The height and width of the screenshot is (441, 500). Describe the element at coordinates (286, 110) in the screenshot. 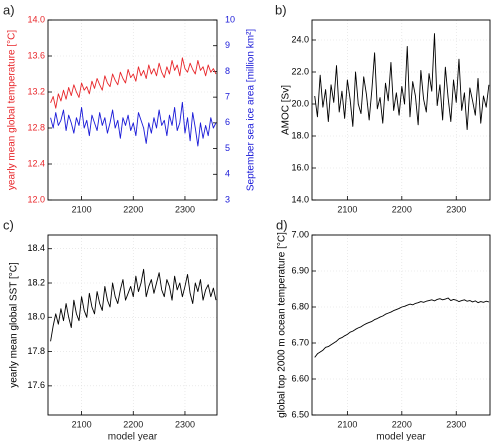

I see `y-axis-label: AMOC [Sv]` at that location.